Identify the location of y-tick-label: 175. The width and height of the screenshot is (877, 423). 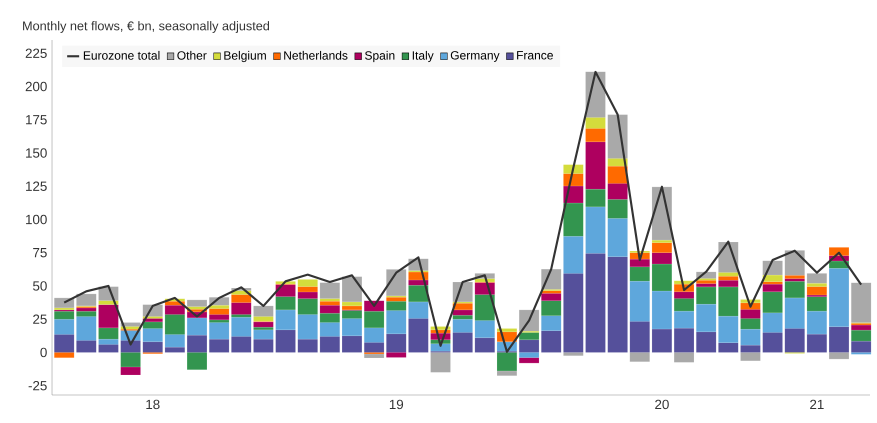
(36, 119).